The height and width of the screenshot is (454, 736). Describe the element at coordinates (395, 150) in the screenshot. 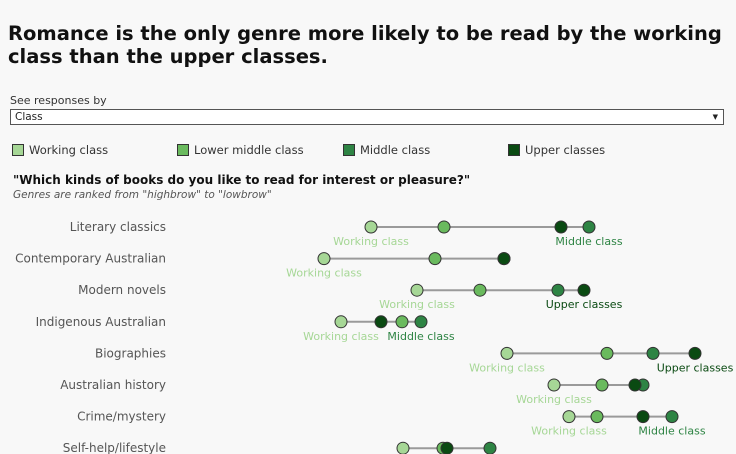

I see `legend-label: Middle class` at that location.